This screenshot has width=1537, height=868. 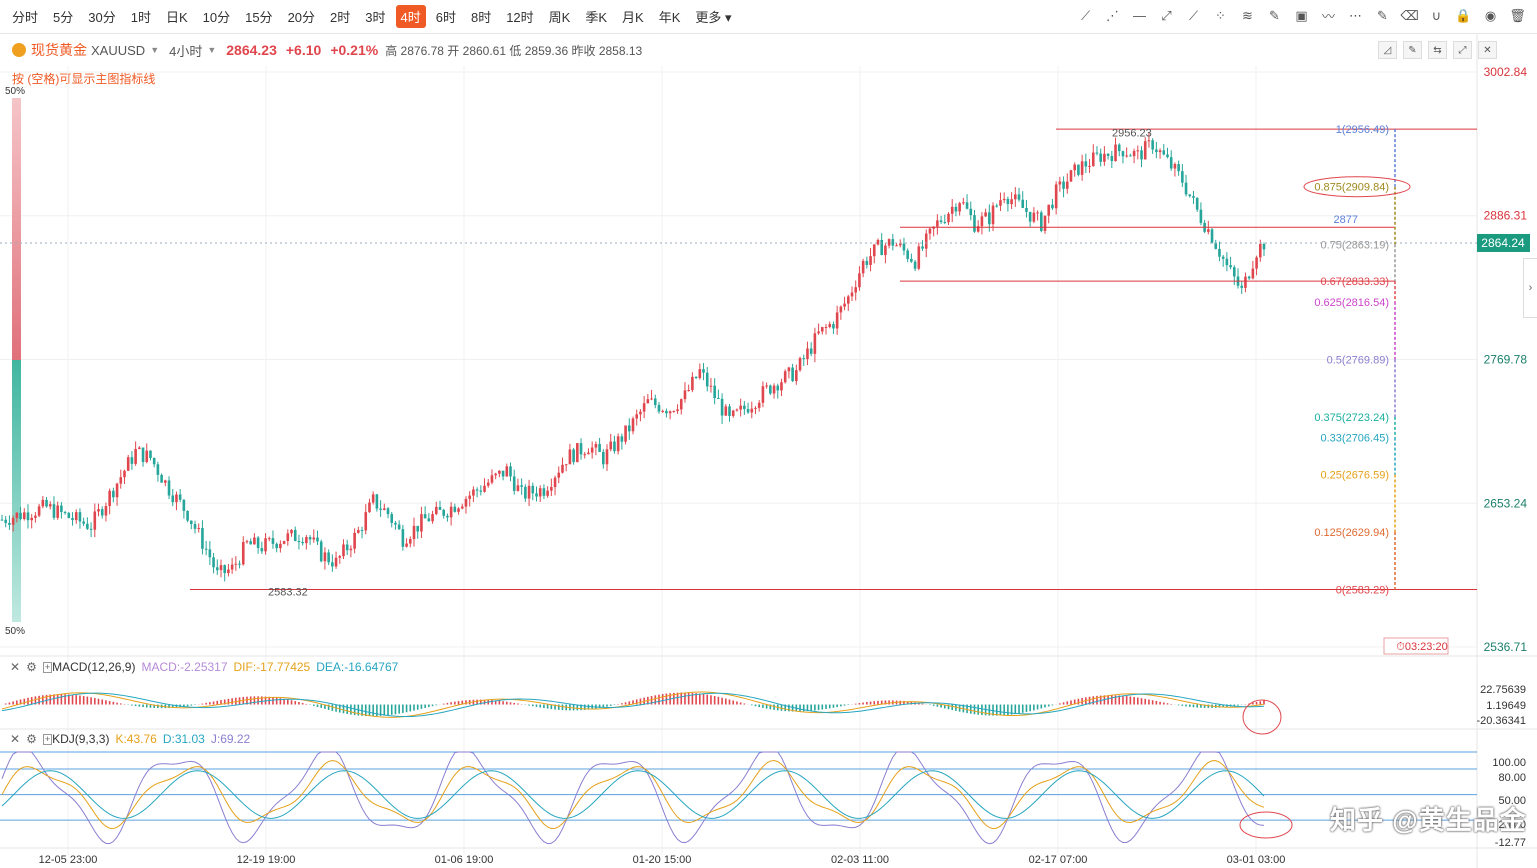 I want to click on period-8: 2时, so click(x=340, y=17).